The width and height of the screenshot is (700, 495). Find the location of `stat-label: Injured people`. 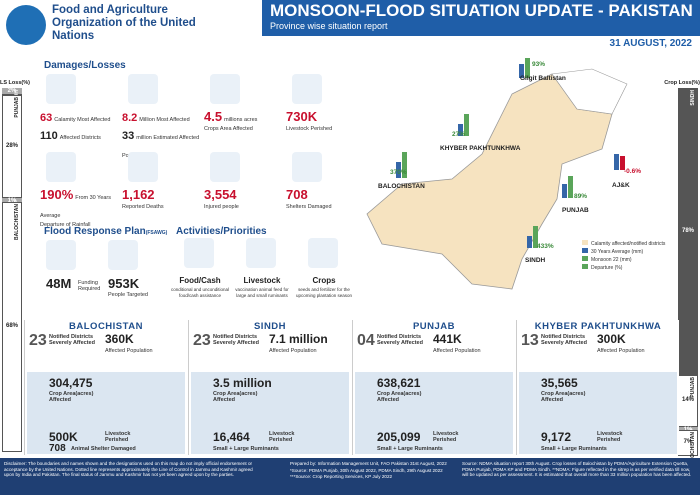

stat-label: Injured people is located at coordinates (221, 207).